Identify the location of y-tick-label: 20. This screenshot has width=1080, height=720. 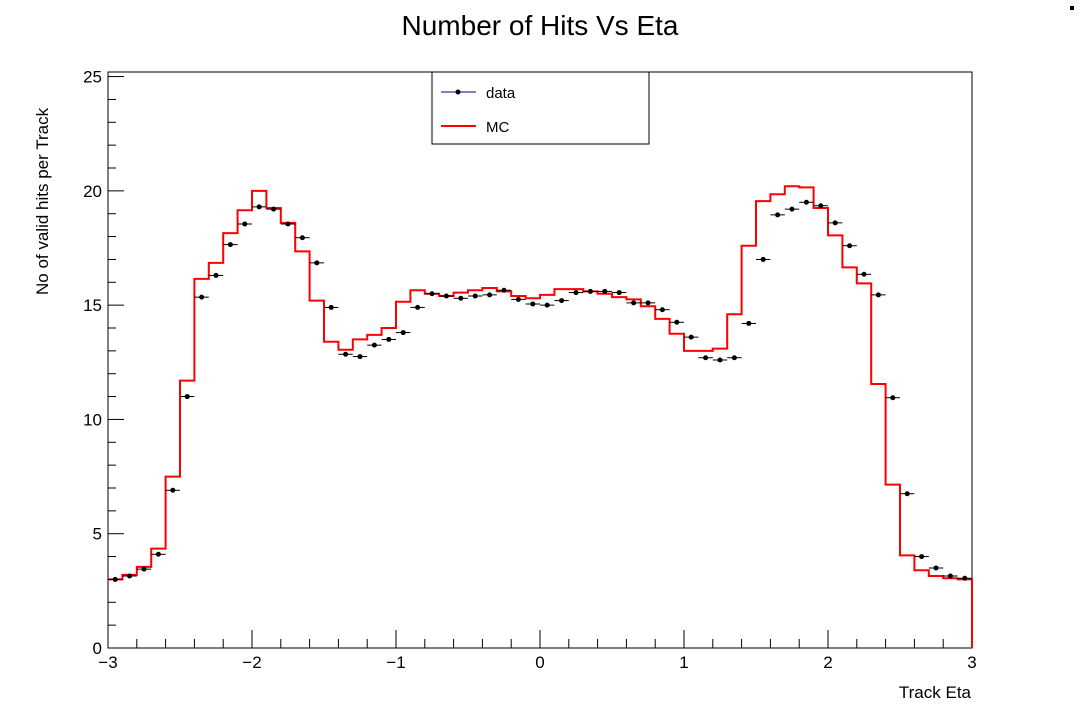
(92, 191).